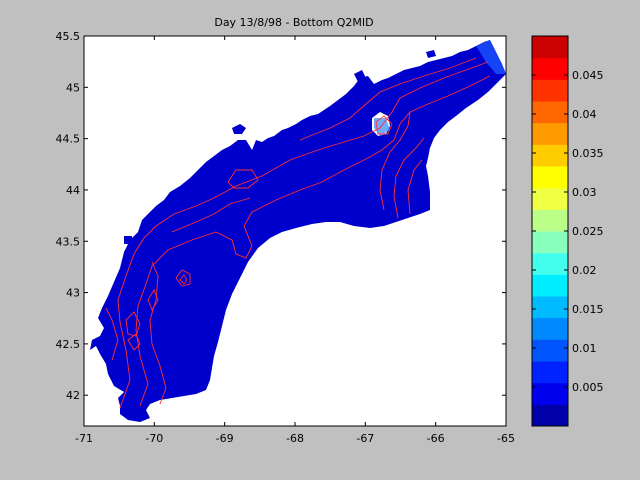 Image resolution: width=640 pixels, height=480 pixels. What do you see at coordinates (84, 438) in the screenshot?
I see `x-tick-label: -71` at bounding box center [84, 438].